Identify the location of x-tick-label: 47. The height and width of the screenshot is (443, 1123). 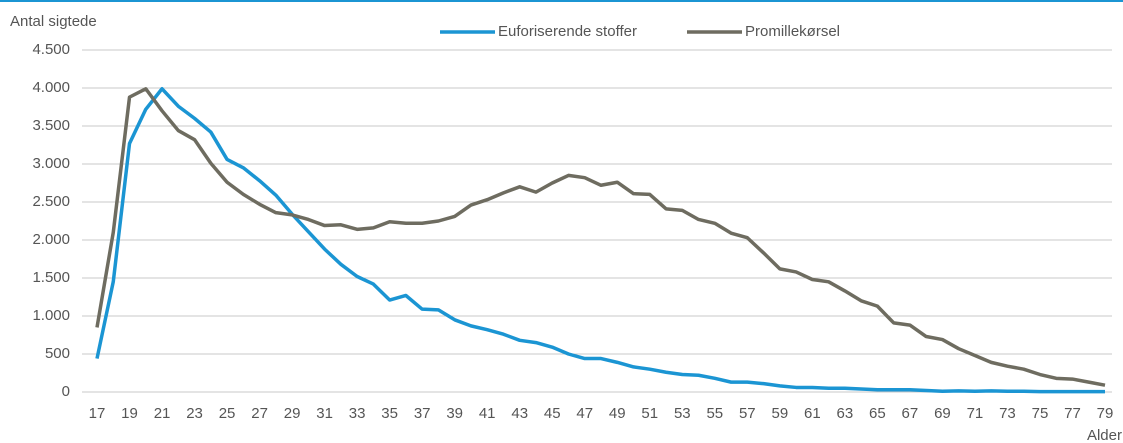
(584, 413).